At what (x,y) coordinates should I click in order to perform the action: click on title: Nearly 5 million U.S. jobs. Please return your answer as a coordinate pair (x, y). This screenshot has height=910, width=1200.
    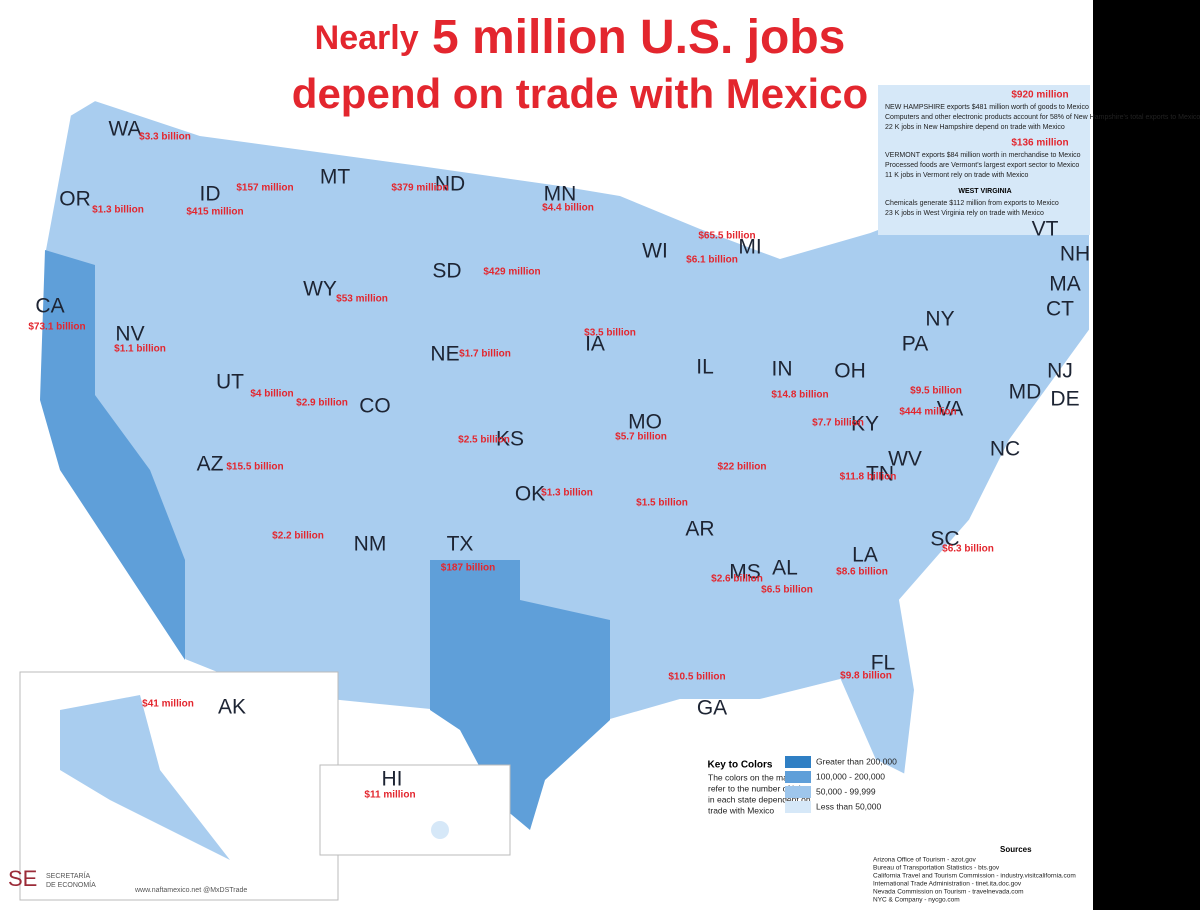
    Looking at the image, I should click on (580, 37).